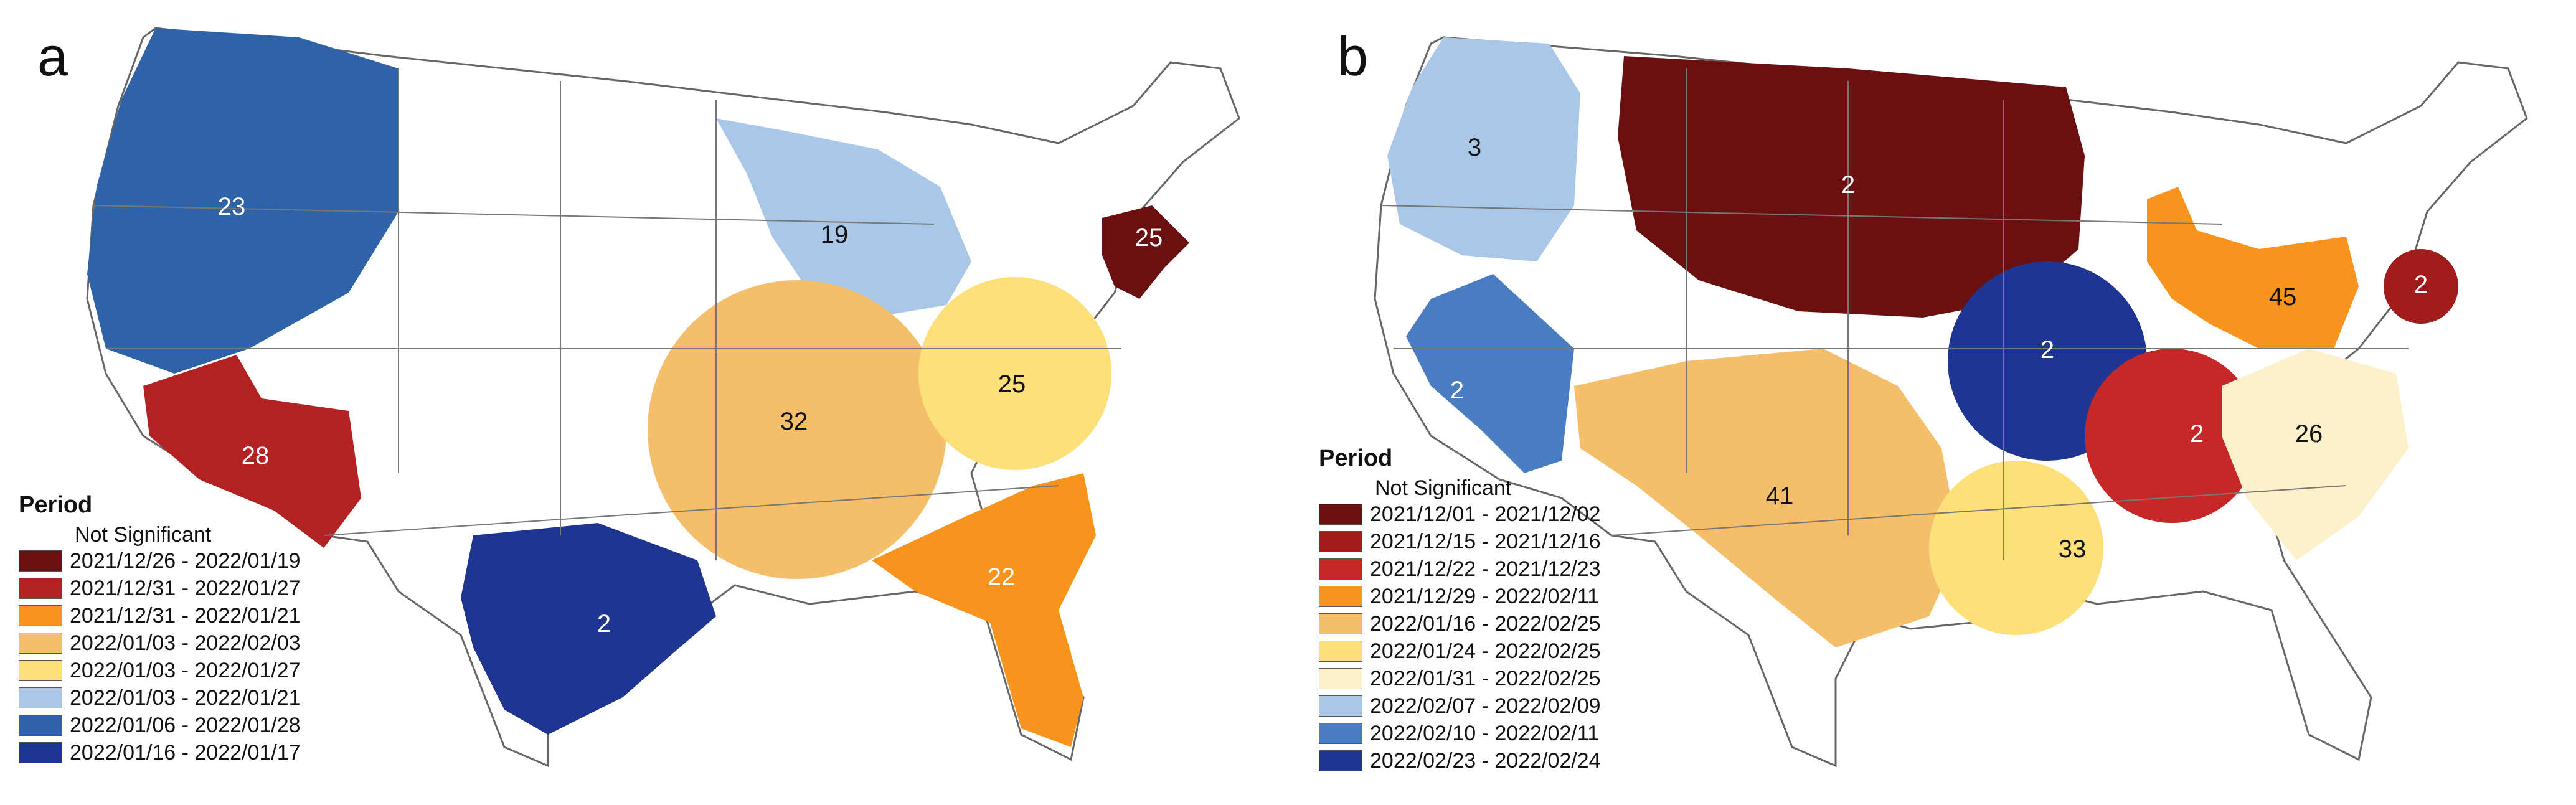  Describe the element at coordinates (1485, 706) in the screenshot. I see `legend-item-label: 2022/02/07 - 2022/02/09` at that location.